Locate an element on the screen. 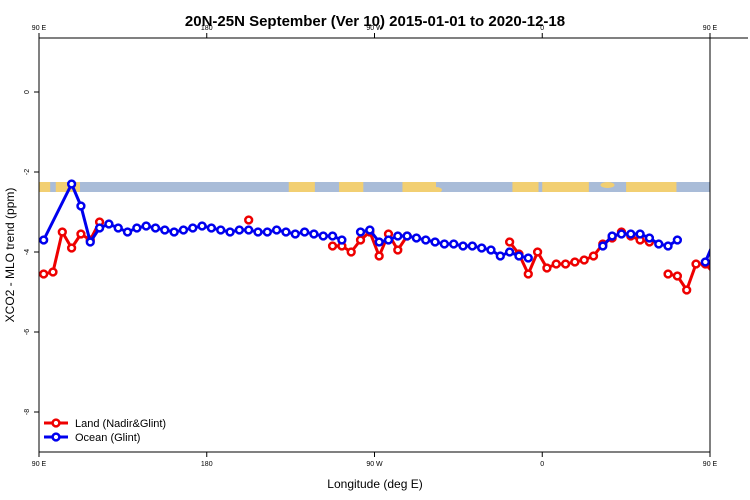 The image size is (750, 500). map-ocean-band is located at coordinates (374, 187).